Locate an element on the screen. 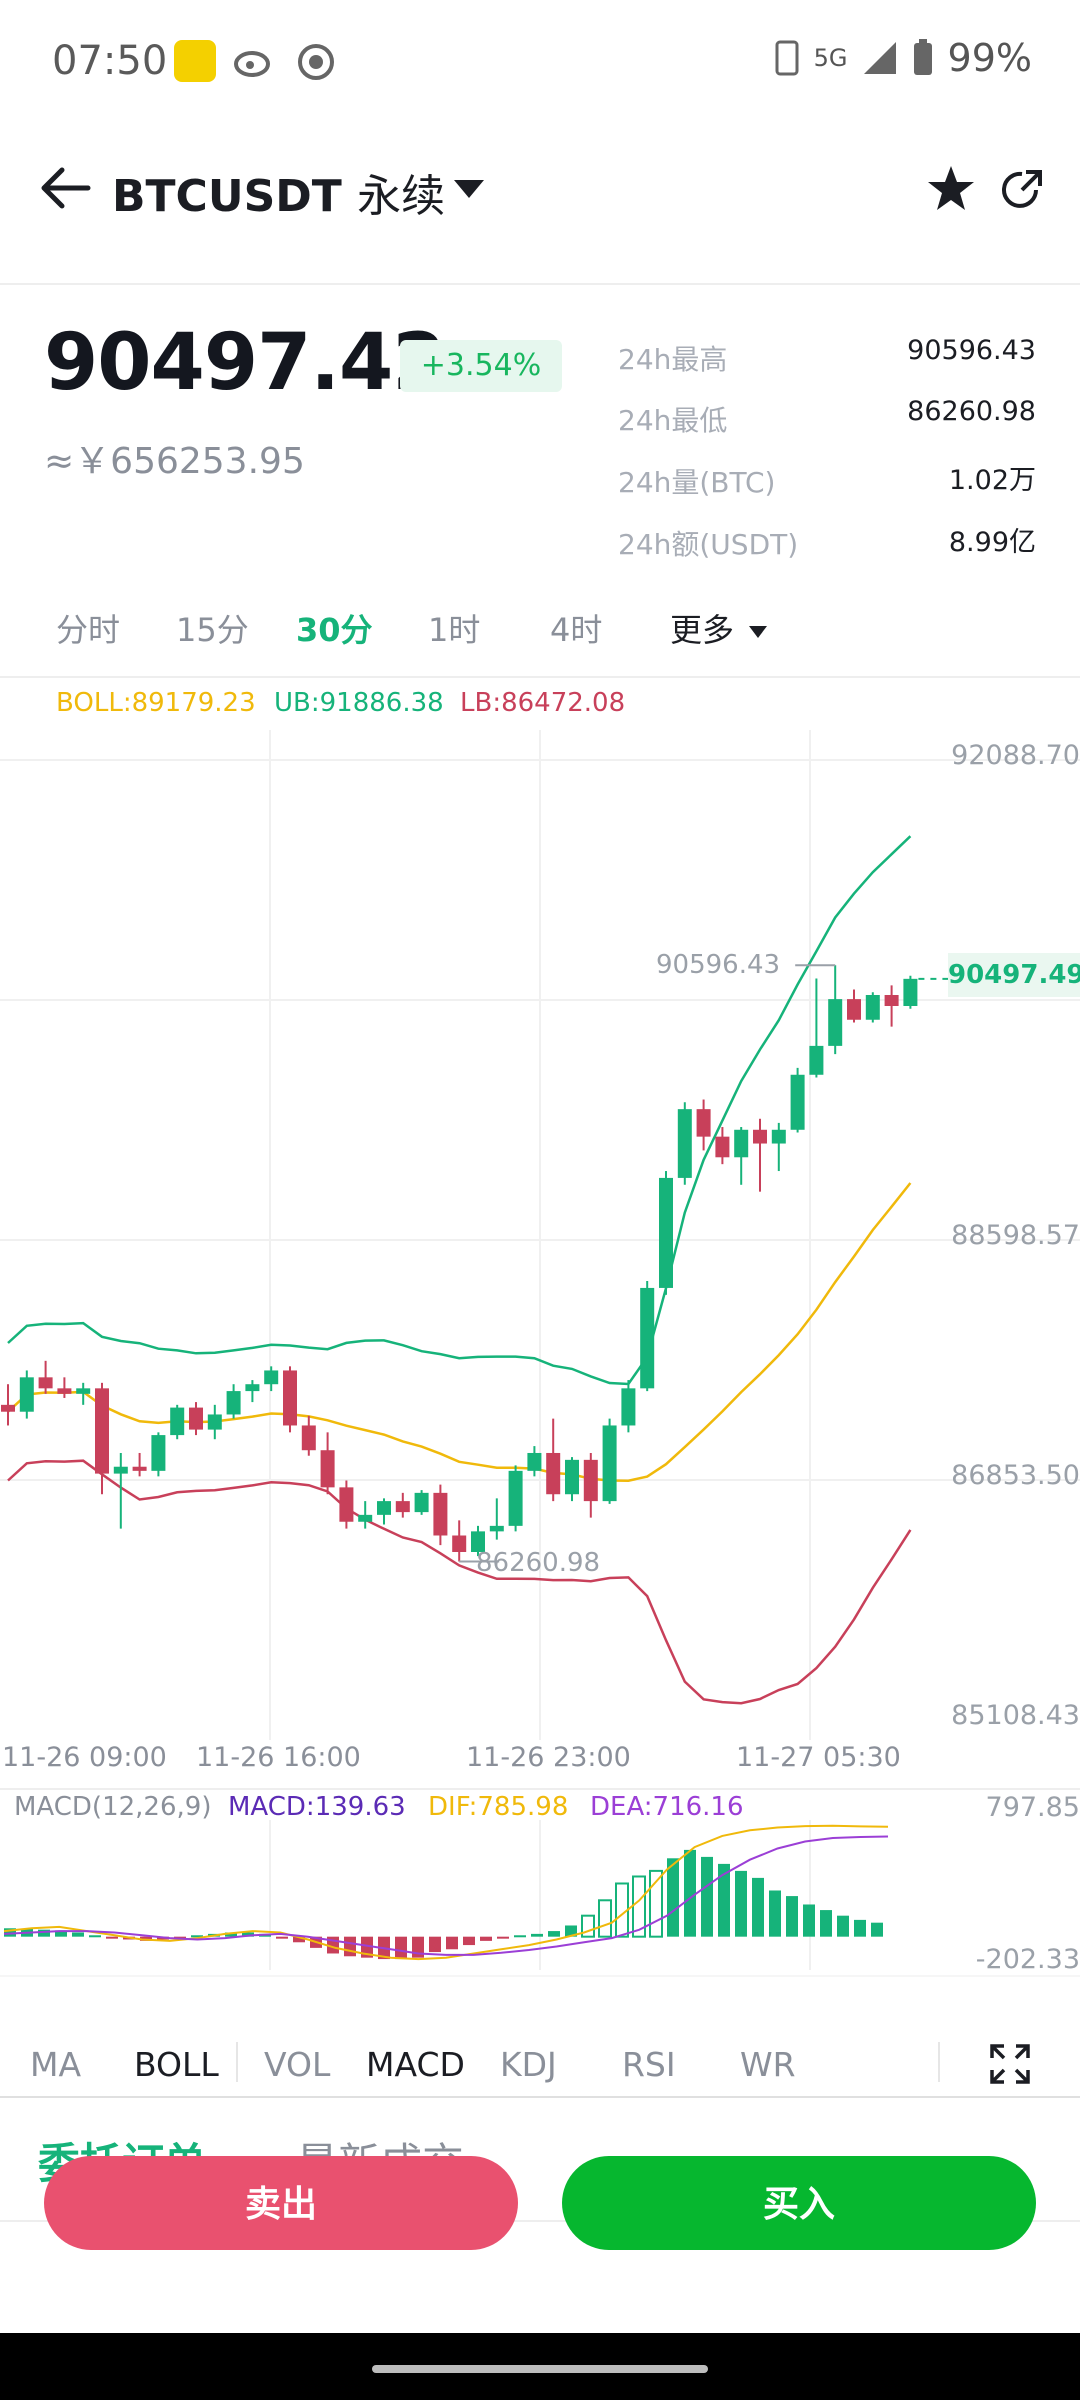 The width and height of the screenshot is (1080, 2400). tab-more-label: 更多 is located at coordinates (702, 630).